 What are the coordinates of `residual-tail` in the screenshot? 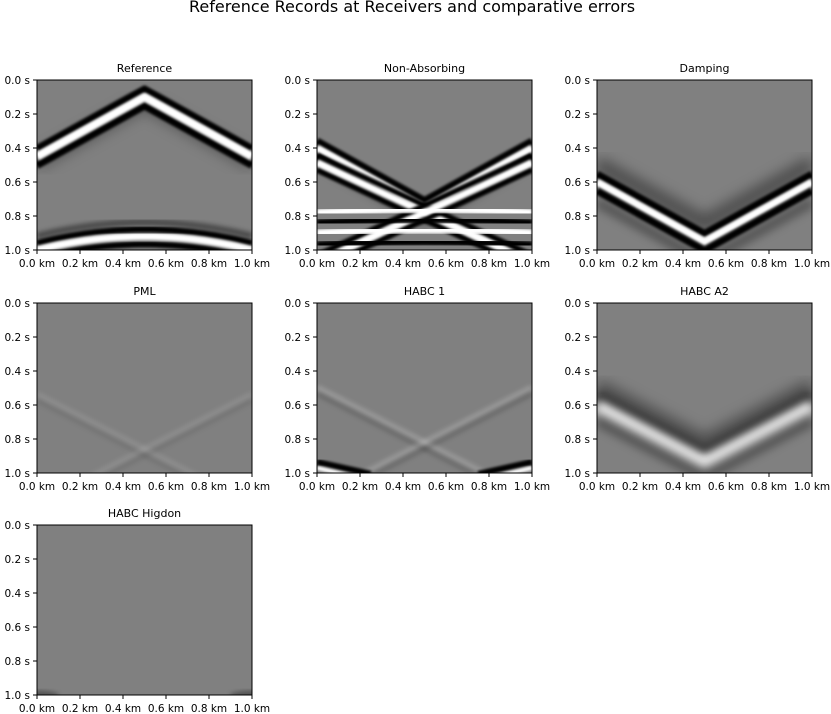 It's located at (704, 223).